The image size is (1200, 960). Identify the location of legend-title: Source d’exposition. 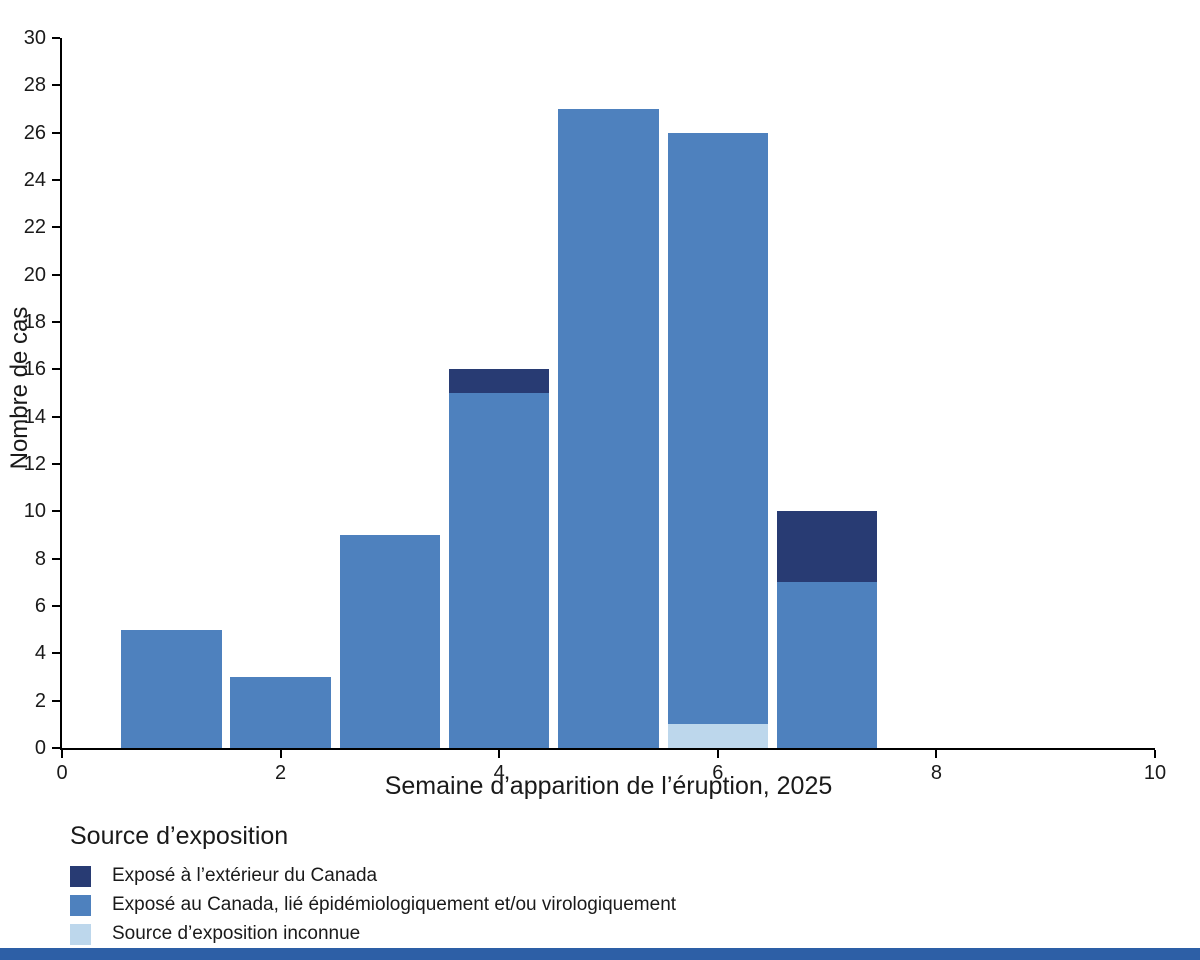
(179, 836).